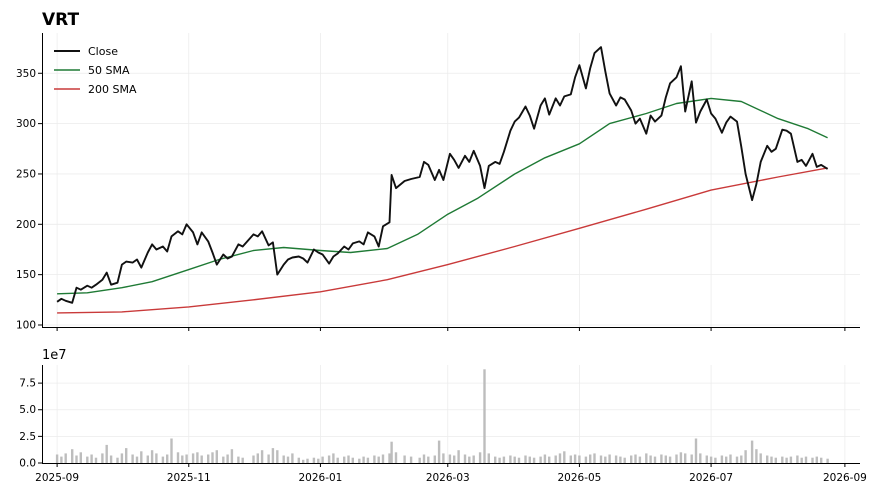  What do you see at coordinates (30, 424) in the screenshot?
I see `volume-y-ticks: 0.0 2.5 5.0 7.5` at bounding box center [30, 424].